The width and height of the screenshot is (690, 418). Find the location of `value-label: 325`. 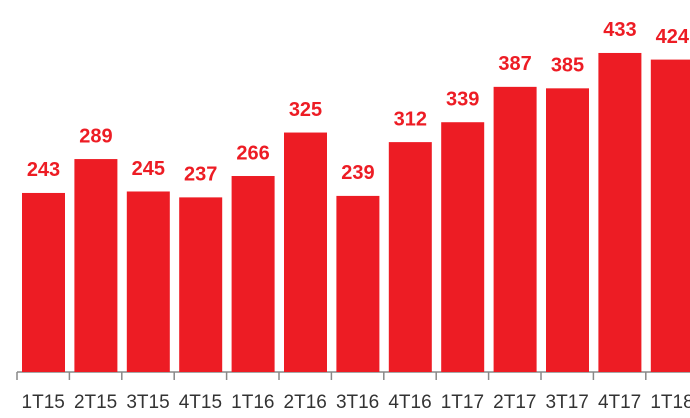

value-label: 325 is located at coordinates (305, 110).